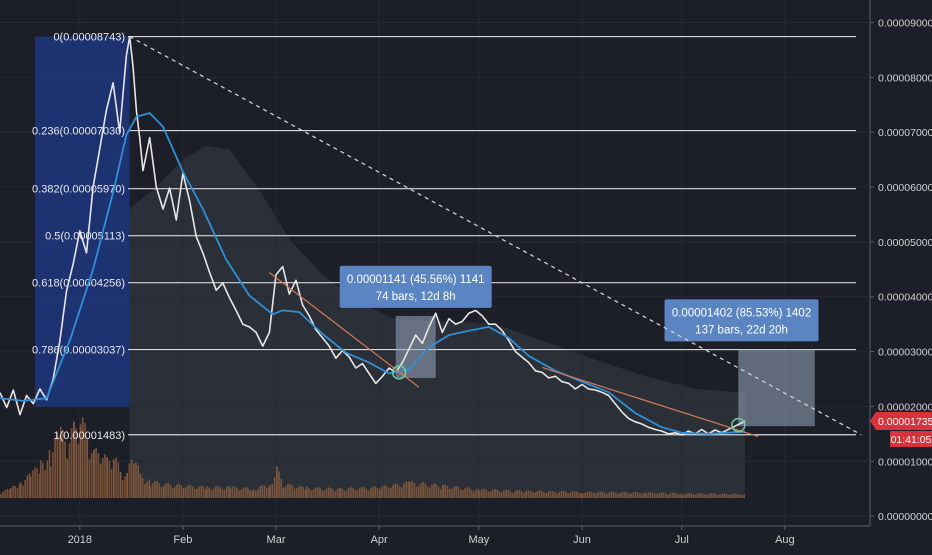 The image size is (932, 555). I want to click on fib-level-label: 0.236(0.00007030), so click(78, 132).